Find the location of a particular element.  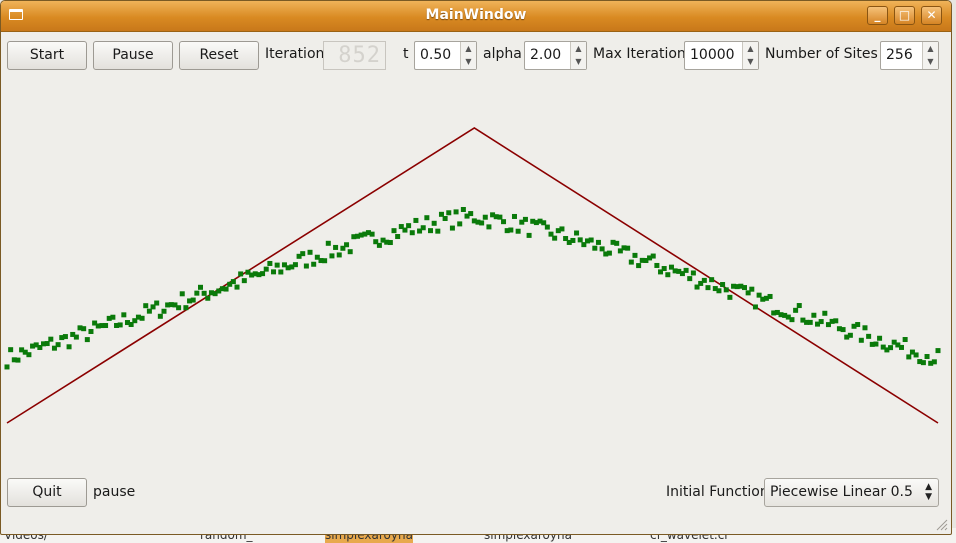

sites-spinbox: 256 ▲ ▼ is located at coordinates (909, 55).